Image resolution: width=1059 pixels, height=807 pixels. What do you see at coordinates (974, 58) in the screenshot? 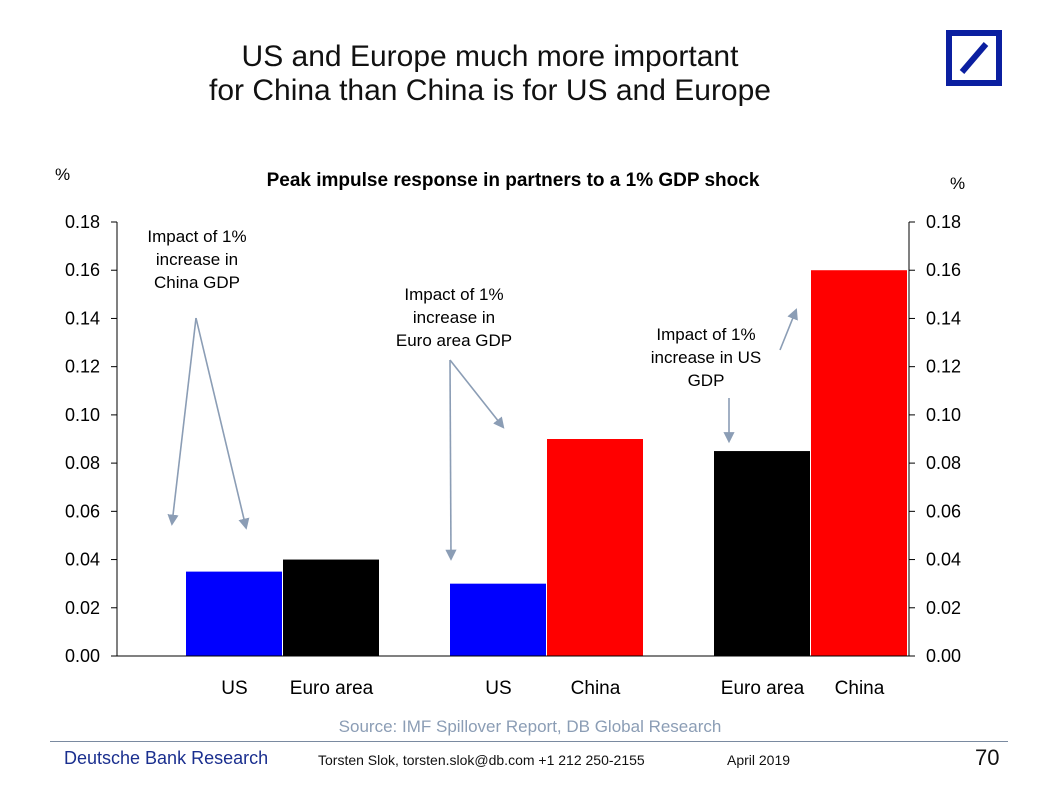
I see `deutsche-bank-logo` at bounding box center [974, 58].